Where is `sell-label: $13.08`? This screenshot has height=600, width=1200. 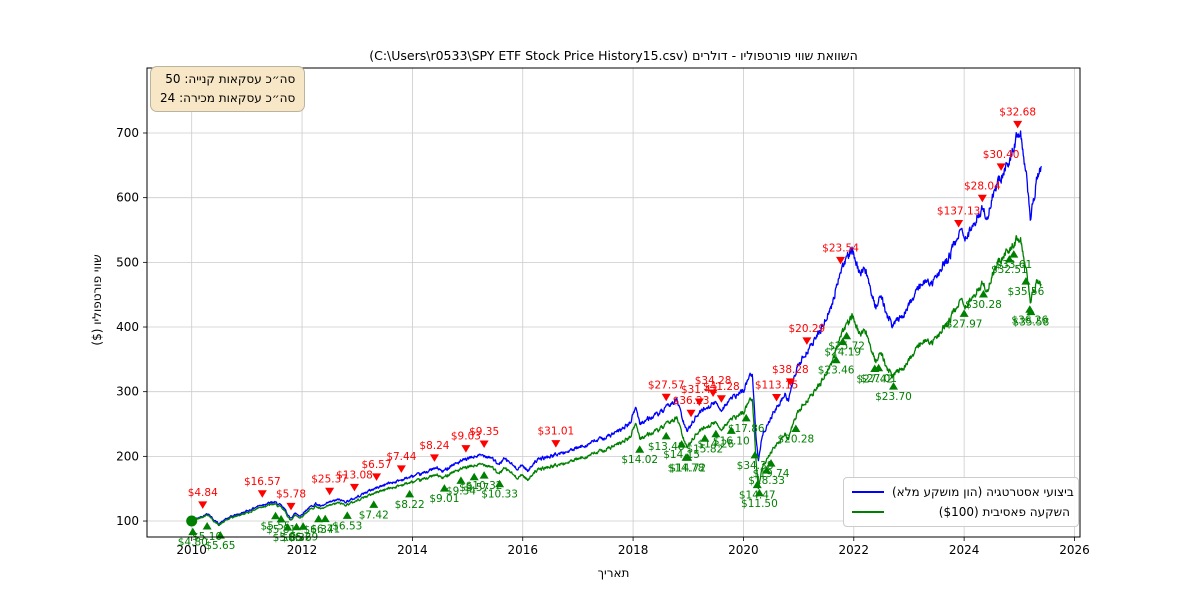 sell-label: $13.08 is located at coordinates (354, 475).